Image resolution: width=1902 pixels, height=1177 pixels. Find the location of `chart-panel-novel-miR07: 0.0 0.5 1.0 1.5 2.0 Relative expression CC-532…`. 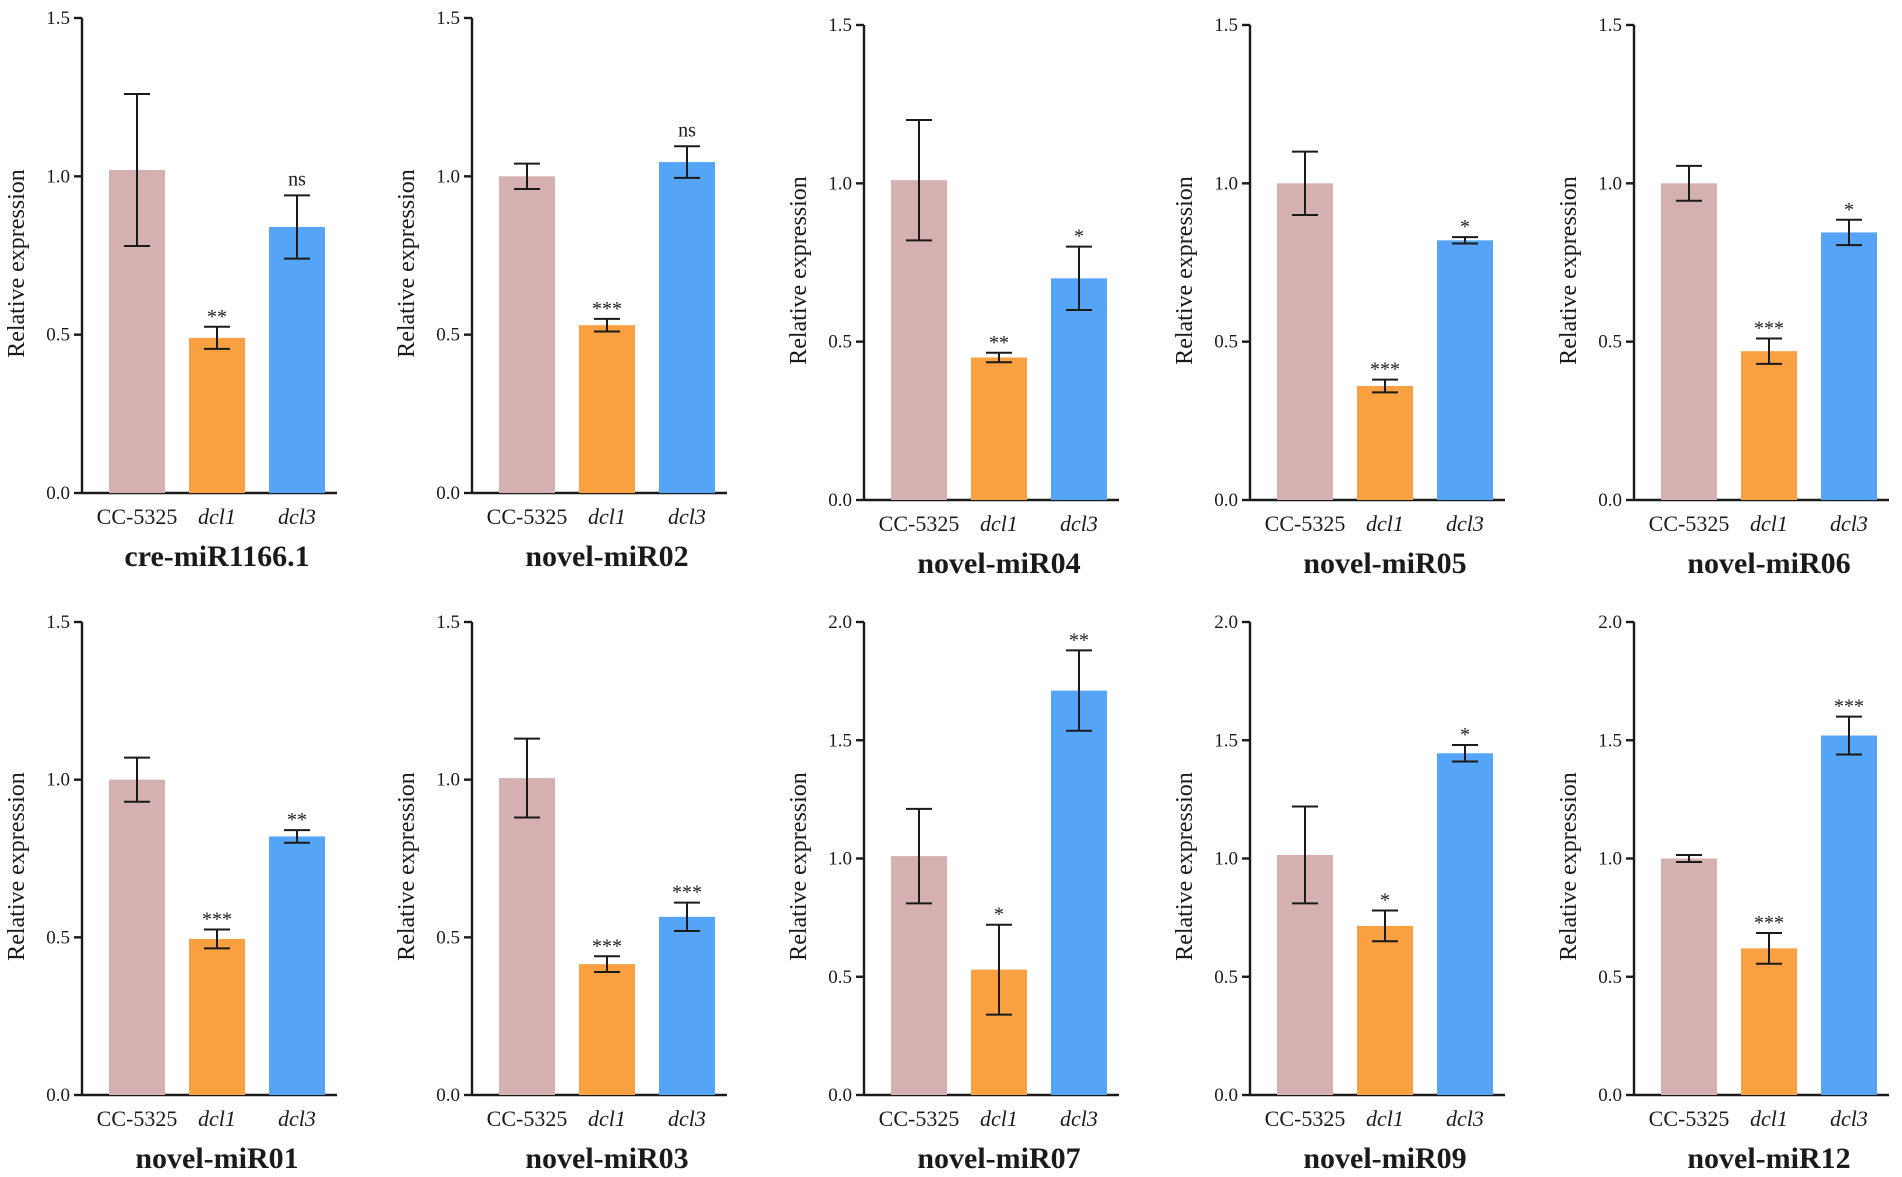

chart-panel-novel-miR07: 0.0 0.5 1.0 1.5 2.0 Relative expression CC-532… is located at coordinates (952, 893).